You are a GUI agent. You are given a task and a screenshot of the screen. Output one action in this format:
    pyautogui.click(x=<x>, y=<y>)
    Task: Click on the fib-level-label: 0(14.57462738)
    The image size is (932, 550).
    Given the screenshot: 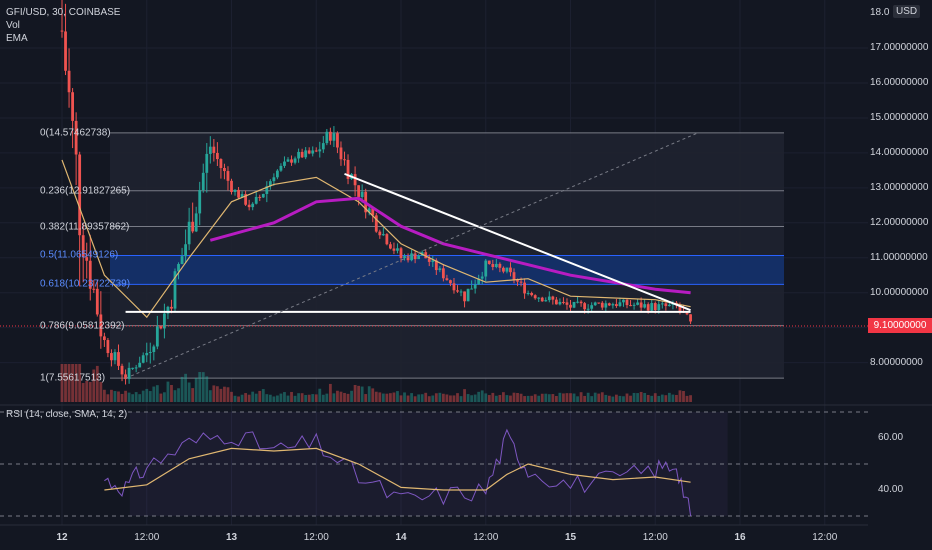 What is the action you would take?
    pyautogui.click(x=75, y=133)
    